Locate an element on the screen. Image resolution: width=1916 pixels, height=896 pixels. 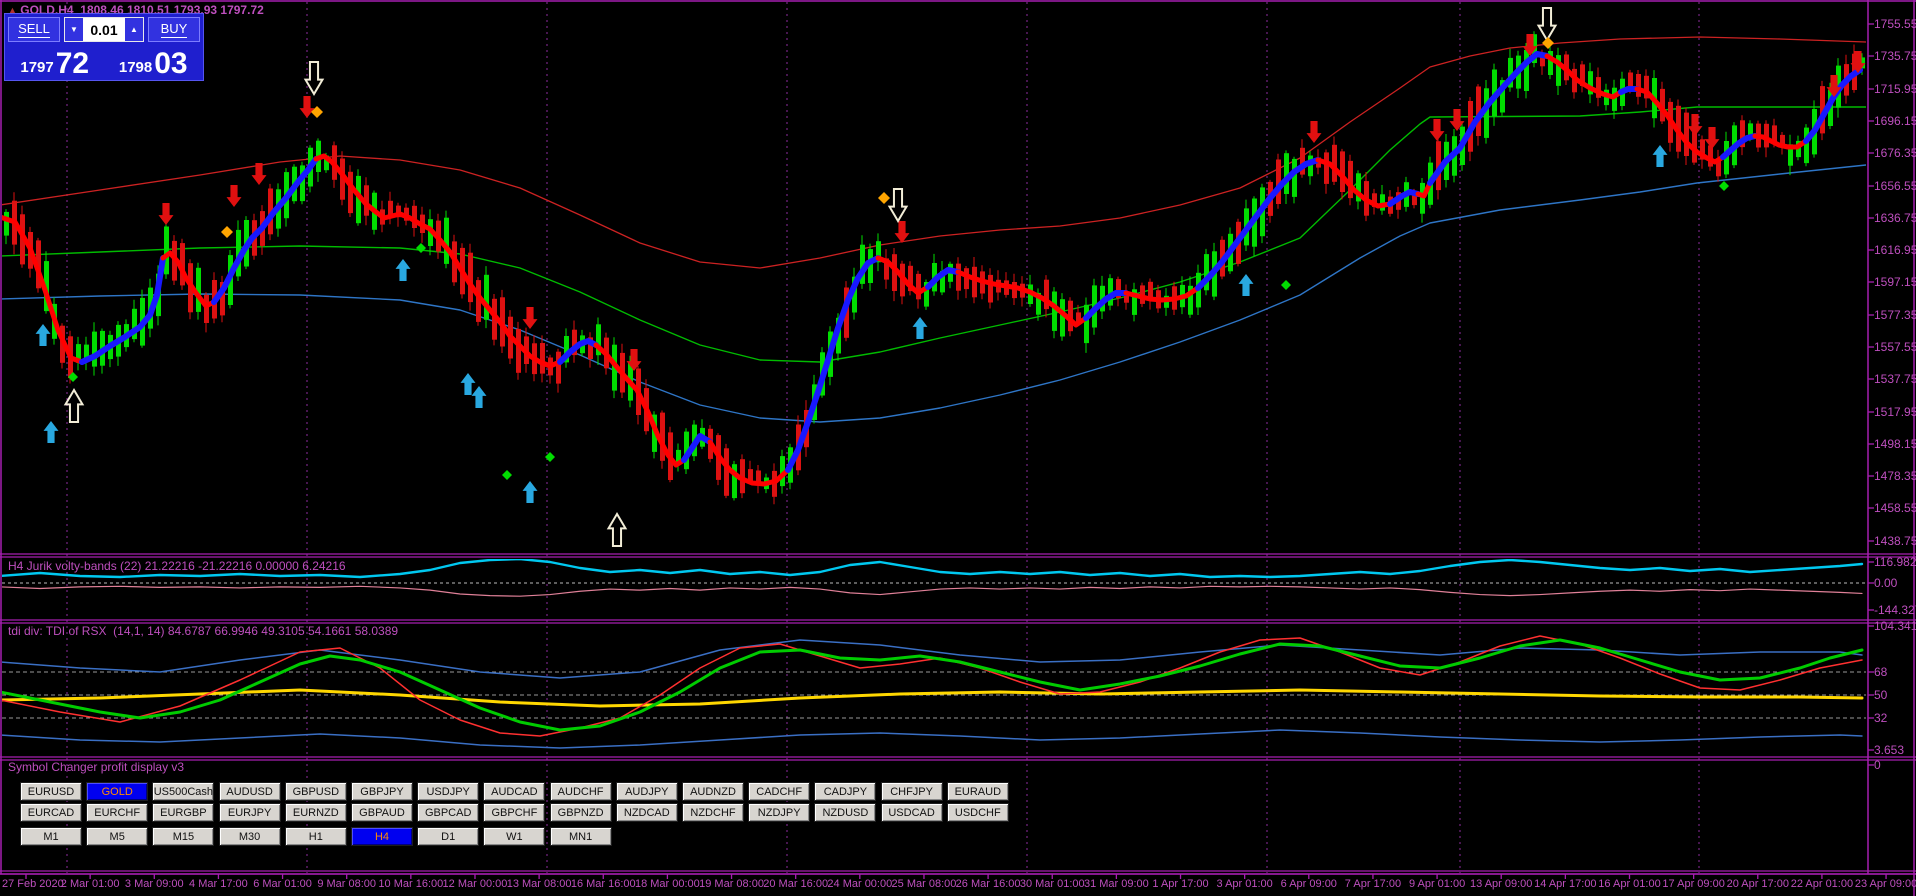
timeframe-button-M1: M1 is located at coordinates (51, 836).